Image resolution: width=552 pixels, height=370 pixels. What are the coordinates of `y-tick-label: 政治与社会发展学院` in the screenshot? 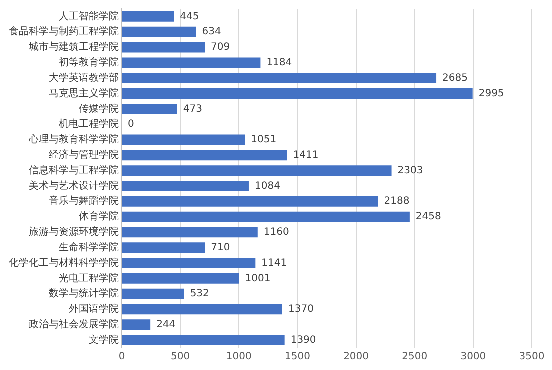 It's located at (74, 324).